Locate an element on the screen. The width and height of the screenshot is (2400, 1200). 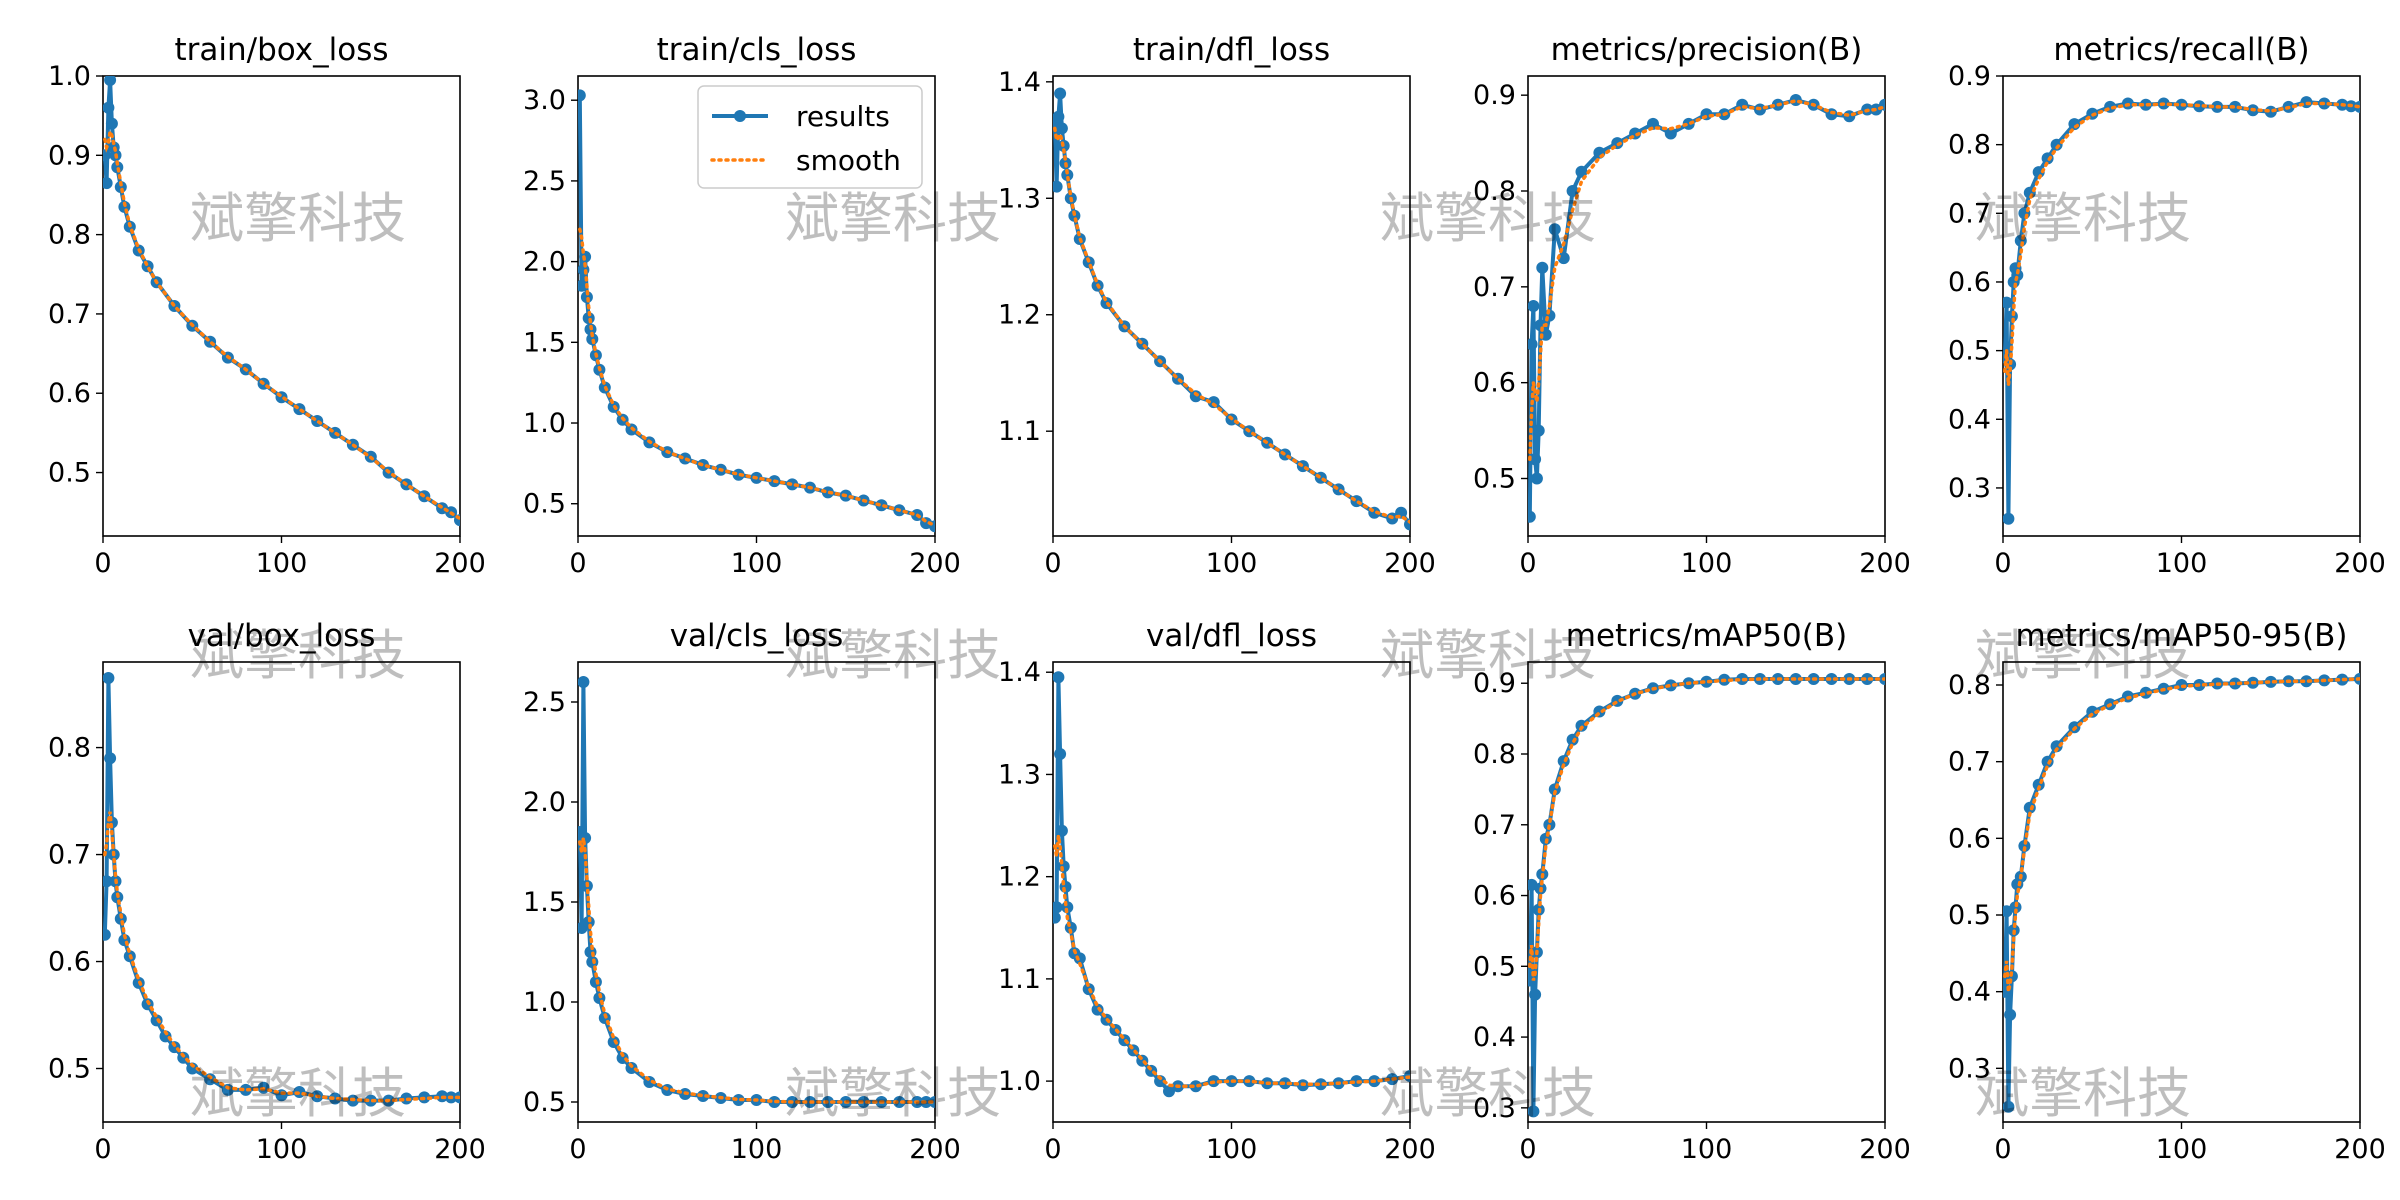
y-tick-label: 2.5 is located at coordinates (544, 181).